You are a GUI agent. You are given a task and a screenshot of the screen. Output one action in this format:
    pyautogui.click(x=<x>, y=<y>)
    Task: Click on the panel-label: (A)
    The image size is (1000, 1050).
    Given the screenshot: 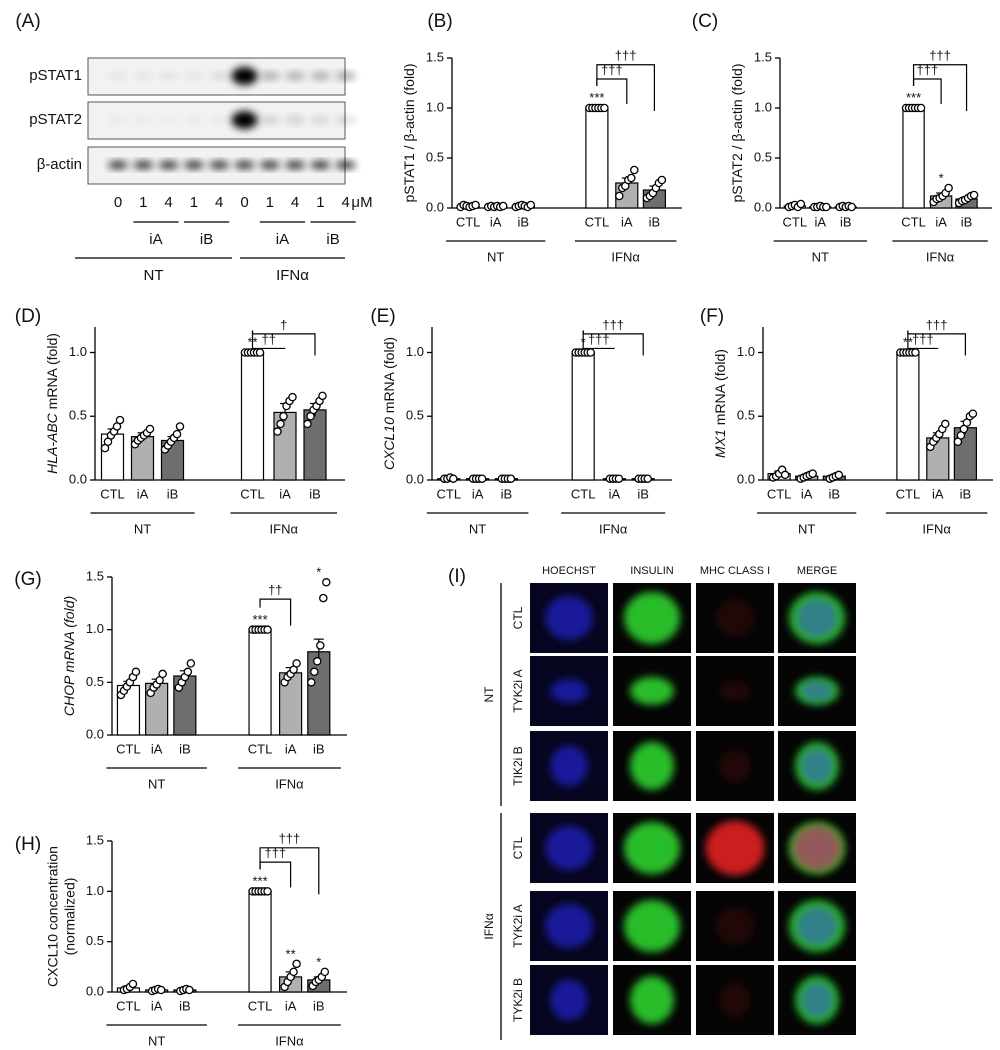 What is the action you would take?
    pyautogui.click(x=27, y=21)
    